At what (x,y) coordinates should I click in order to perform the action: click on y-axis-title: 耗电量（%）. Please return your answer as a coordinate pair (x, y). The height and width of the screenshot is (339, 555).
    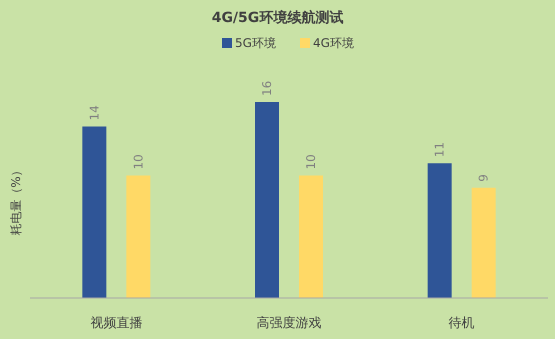
    Looking at the image, I should click on (16, 200).